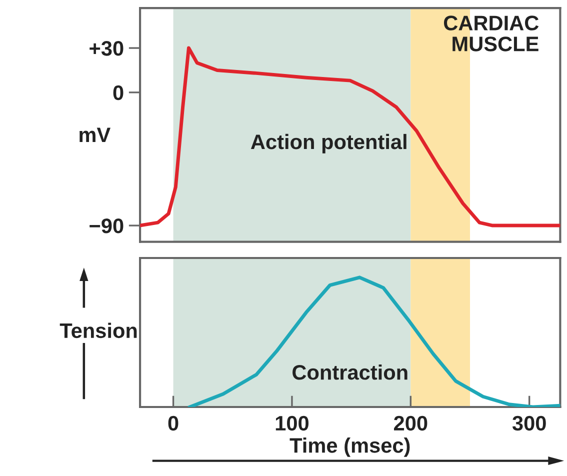  What do you see at coordinates (411, 423) in the screenshot?
I see `x-tick-label: 200` at bounding box center [411, 423].